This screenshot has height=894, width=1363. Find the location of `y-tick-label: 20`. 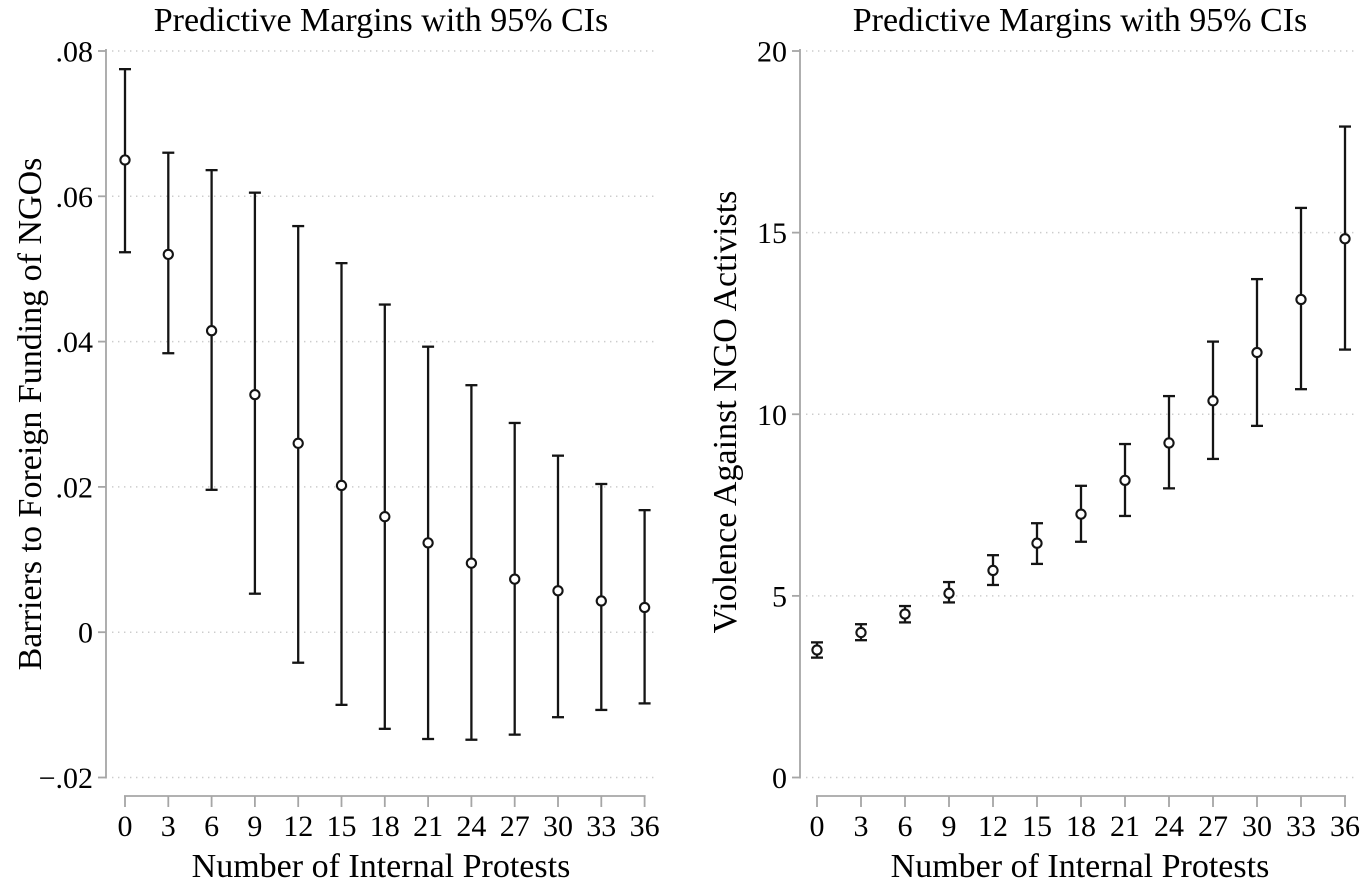

y-tick-label: 20 is located at coordinates (772, 52).